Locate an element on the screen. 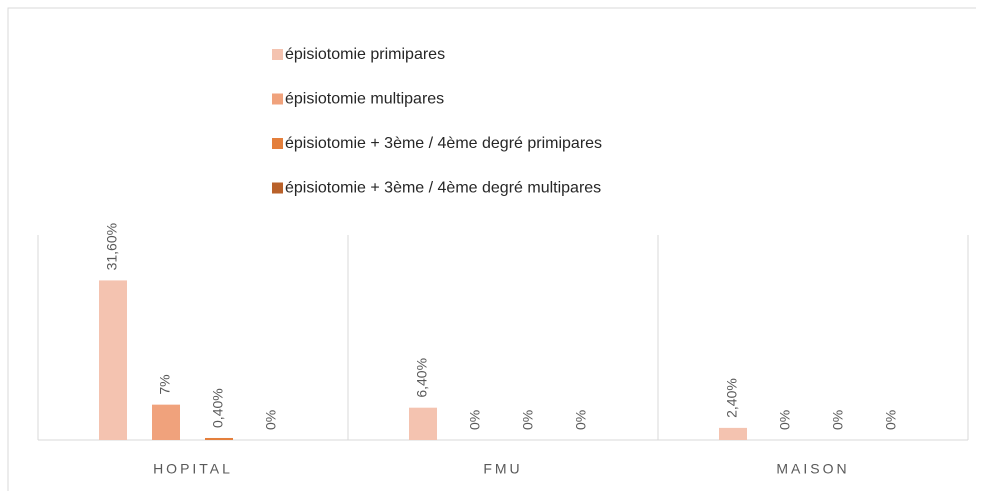  x-tick-label: HOPITAL is located at coordinates (193, 469).